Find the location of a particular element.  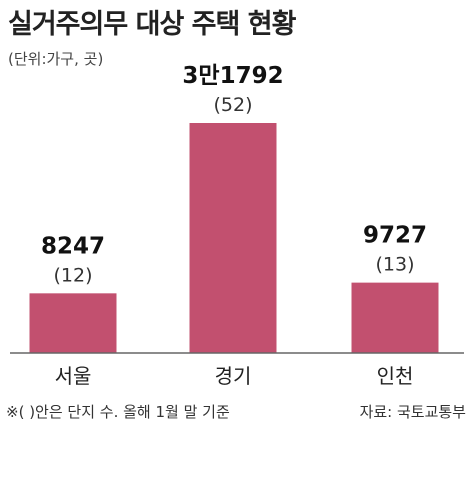

value-label: 9727 is located at coordinates (395, 236).